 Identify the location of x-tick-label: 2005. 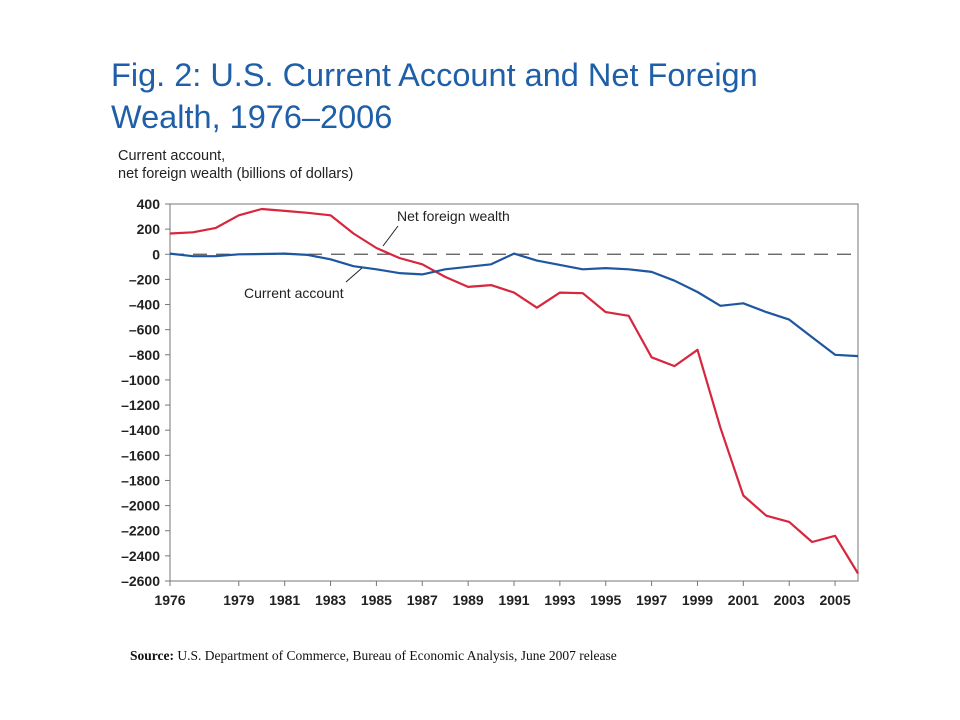
(834, 600).